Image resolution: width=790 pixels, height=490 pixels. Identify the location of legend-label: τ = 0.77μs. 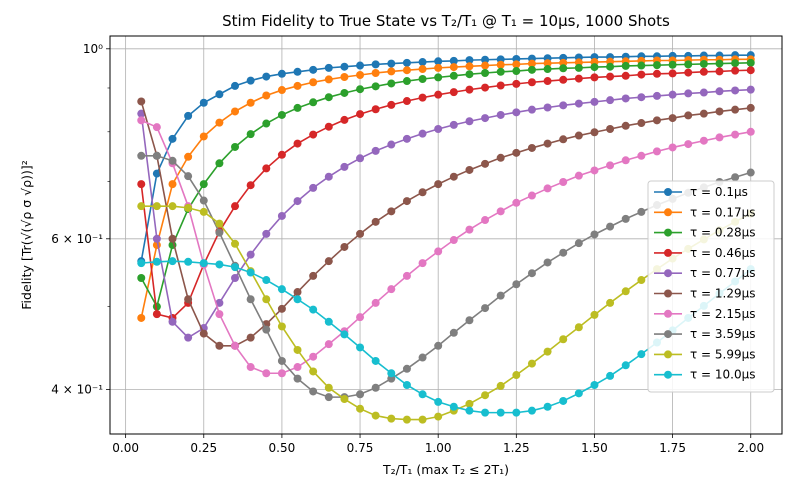
(723, 273).